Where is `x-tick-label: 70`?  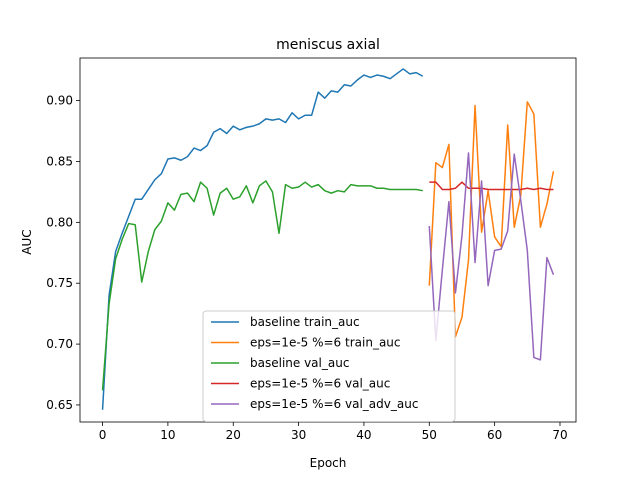
x-tick-label: 70 is located at coordinates (559, 435).